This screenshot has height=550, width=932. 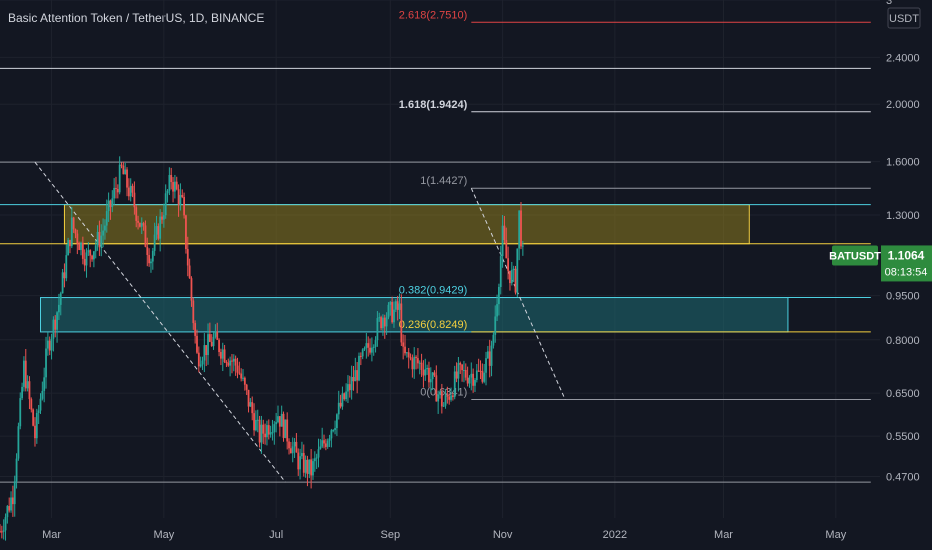 I want to click on time-axis: Mar May Jul Sep Nov 2022 Mar May, so click(x=444, y=535).